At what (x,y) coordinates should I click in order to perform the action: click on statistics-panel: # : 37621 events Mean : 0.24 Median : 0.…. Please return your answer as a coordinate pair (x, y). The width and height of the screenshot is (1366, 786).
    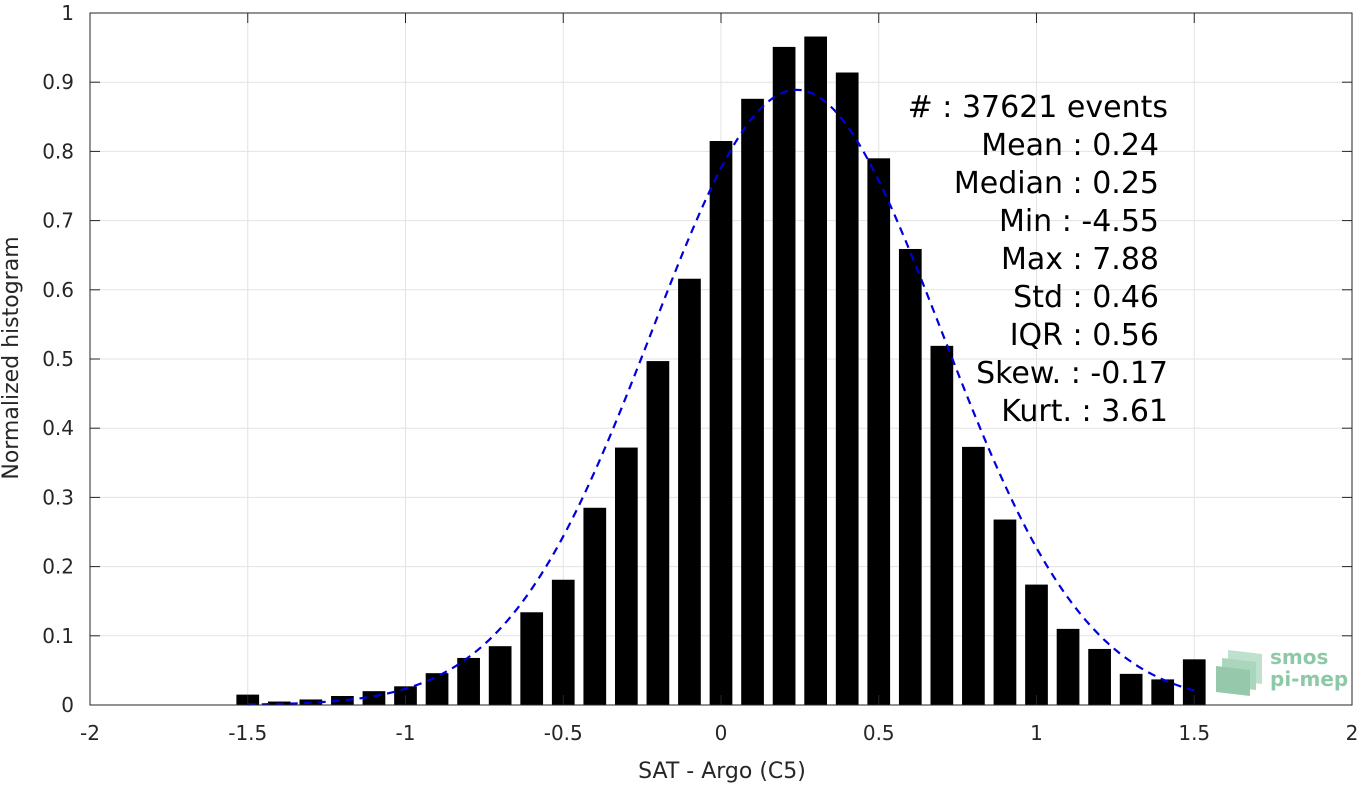
    Looking at the image, I should click on (1038, 259).